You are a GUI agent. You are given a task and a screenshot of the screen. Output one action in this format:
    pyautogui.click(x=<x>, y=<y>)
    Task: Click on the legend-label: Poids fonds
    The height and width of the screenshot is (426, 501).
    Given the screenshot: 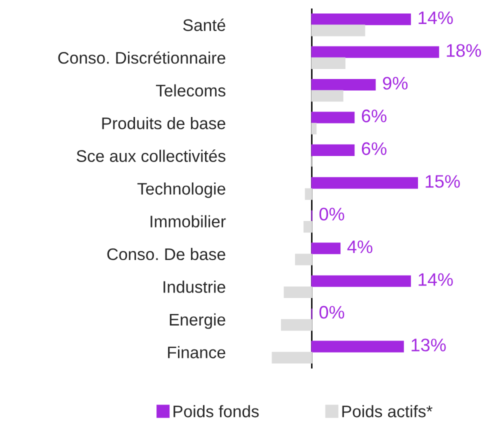 What is the action you would take?
    pyautogui.click(x=216, y=411)
    